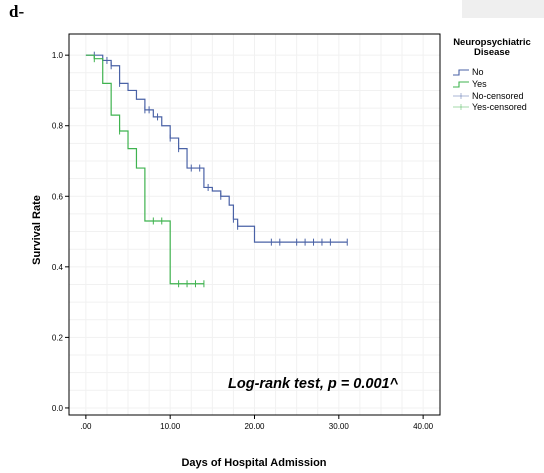 The image size is (544, 473). Describe the element at coordinates (37, 230) in the screenshot. I see `y-axis-title: Survival Rate` at that location.